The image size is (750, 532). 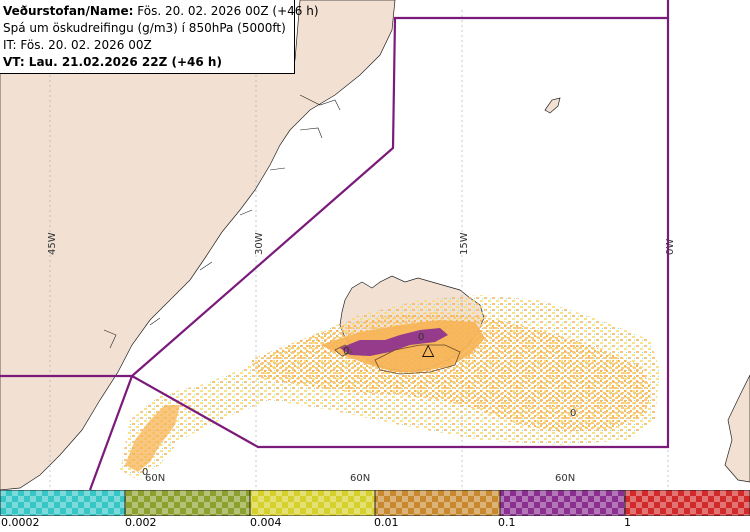 What do you see at coordinates (360, 478) in the screenshot?
I see `lat-label-60n-center: 60N` at bounding box center [360, 478].